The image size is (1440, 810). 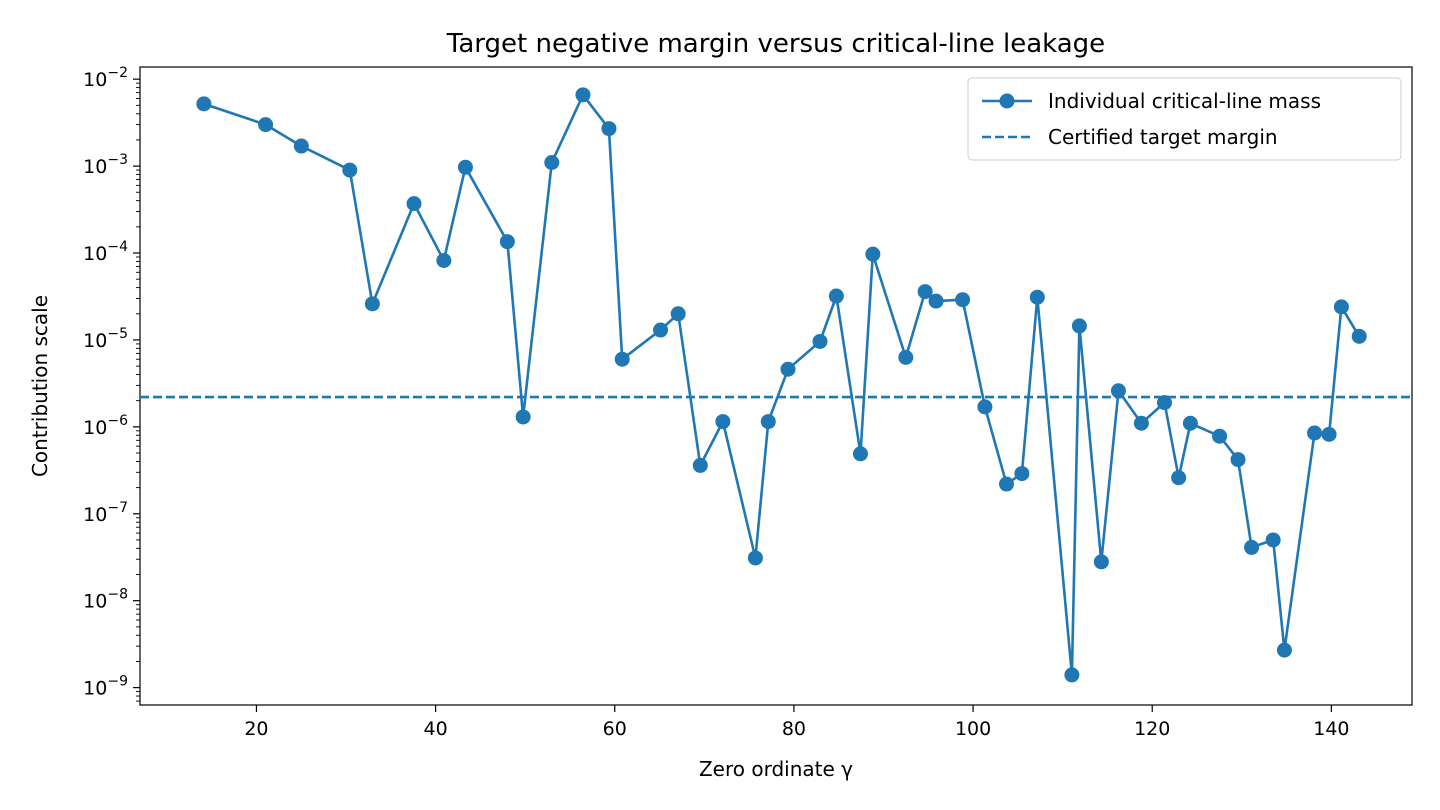 What do you see at coordinates (105, 165) in the screenshot?
I see `y-tick-label: 10⁻³` at bounding box center [105, 165].